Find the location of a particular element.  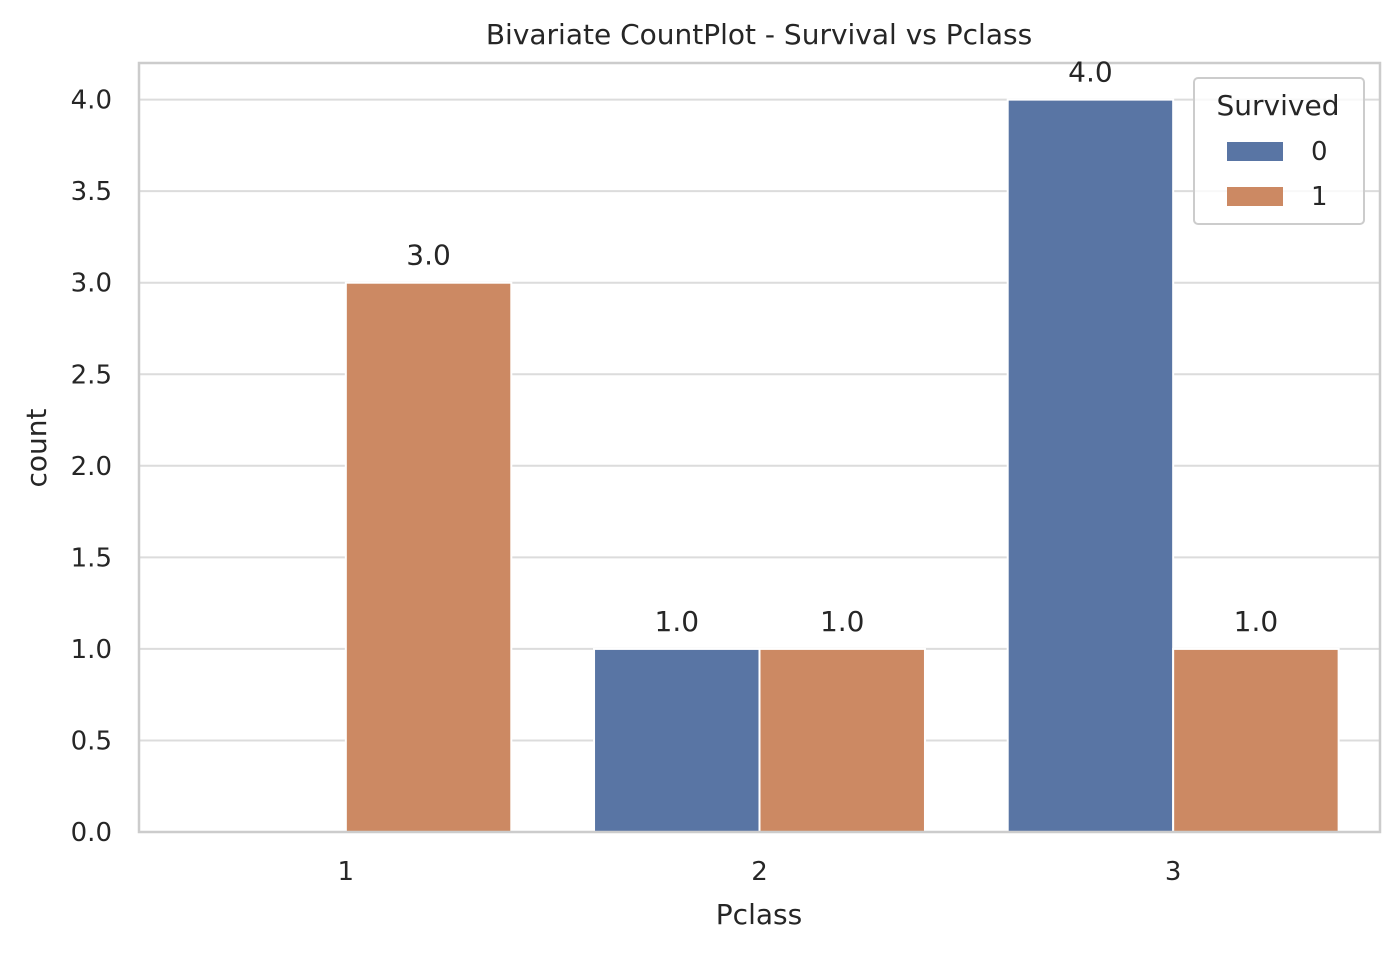

chart-title: Bivariate CountPlot - Survival vs Pclass is located at coordinates (759, 34).